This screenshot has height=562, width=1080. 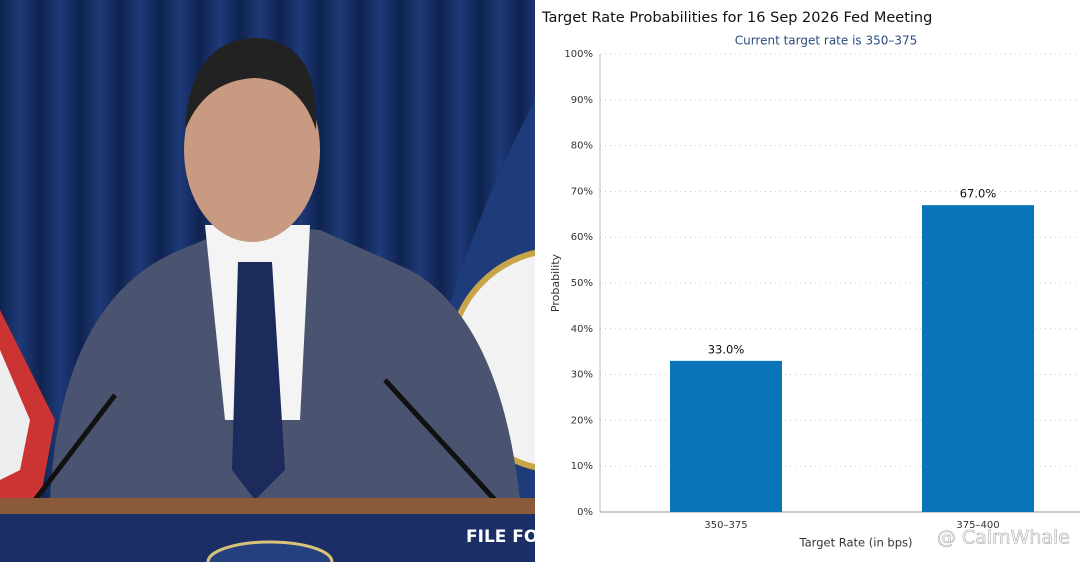 I want to click on podium-seal, so click(x=270, y=551).